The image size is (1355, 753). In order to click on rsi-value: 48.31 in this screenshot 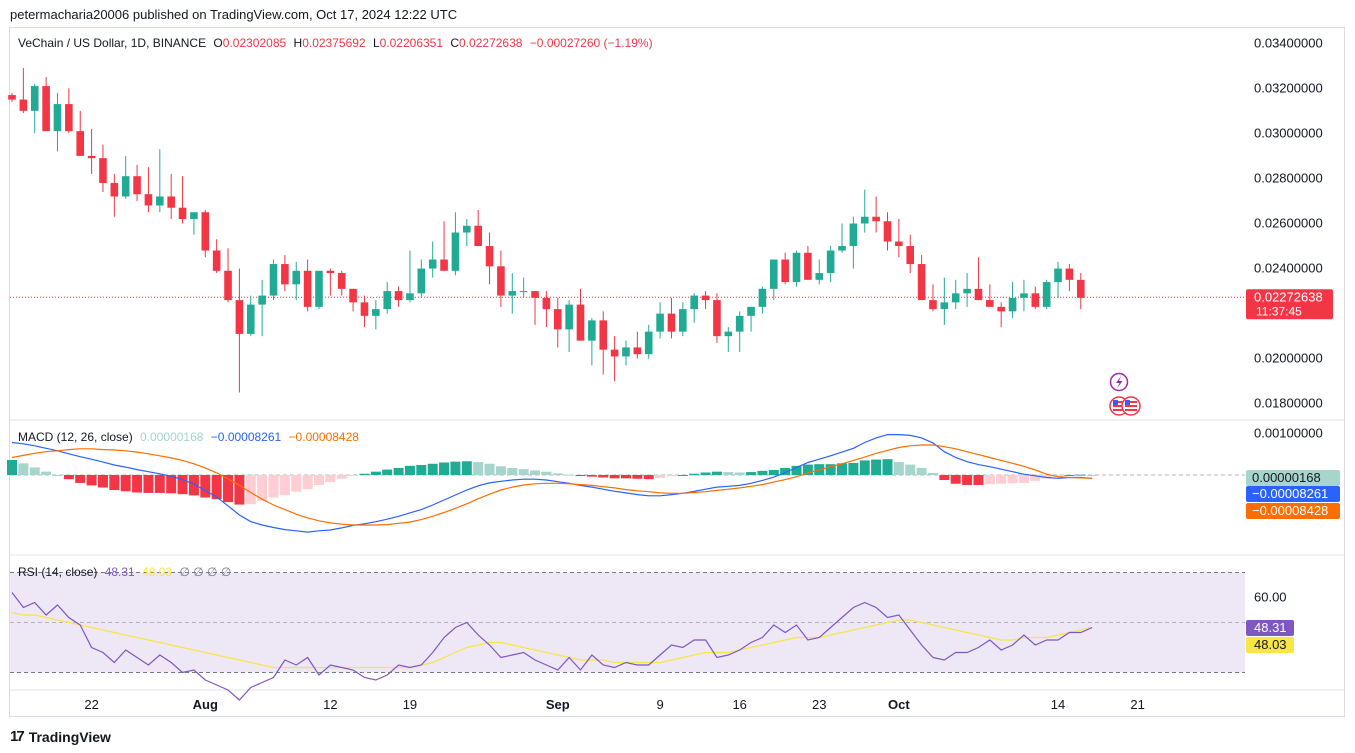, I will do `click(119, 572)`.